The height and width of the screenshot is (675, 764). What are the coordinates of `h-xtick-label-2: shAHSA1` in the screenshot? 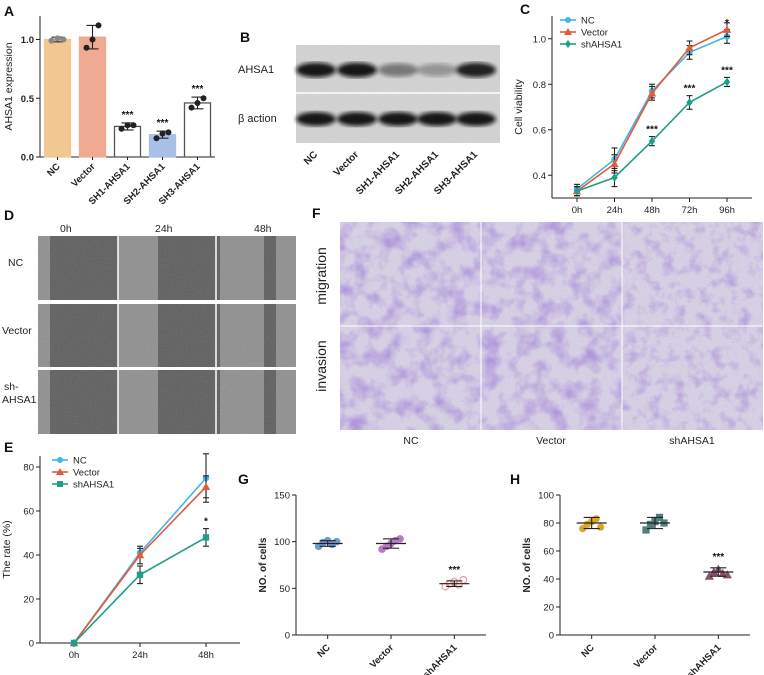 It's located at (704, 658).